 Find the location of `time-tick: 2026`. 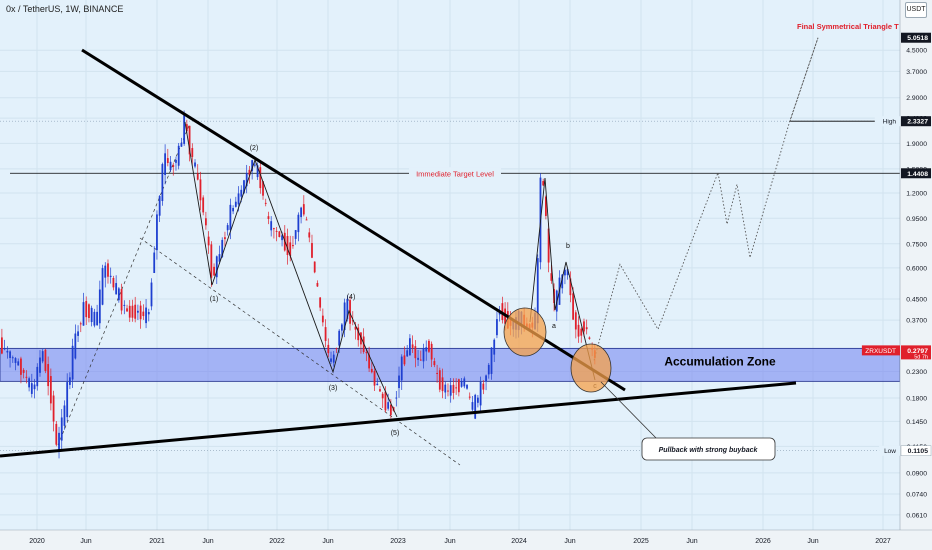

time-tick: 2026 is located at coordinates (763, 541).